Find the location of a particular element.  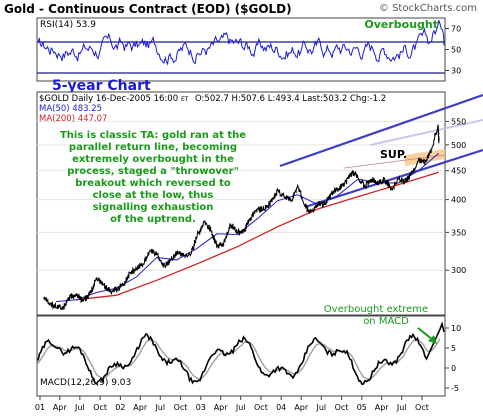

macd-line is located at coordinates (241, 353).